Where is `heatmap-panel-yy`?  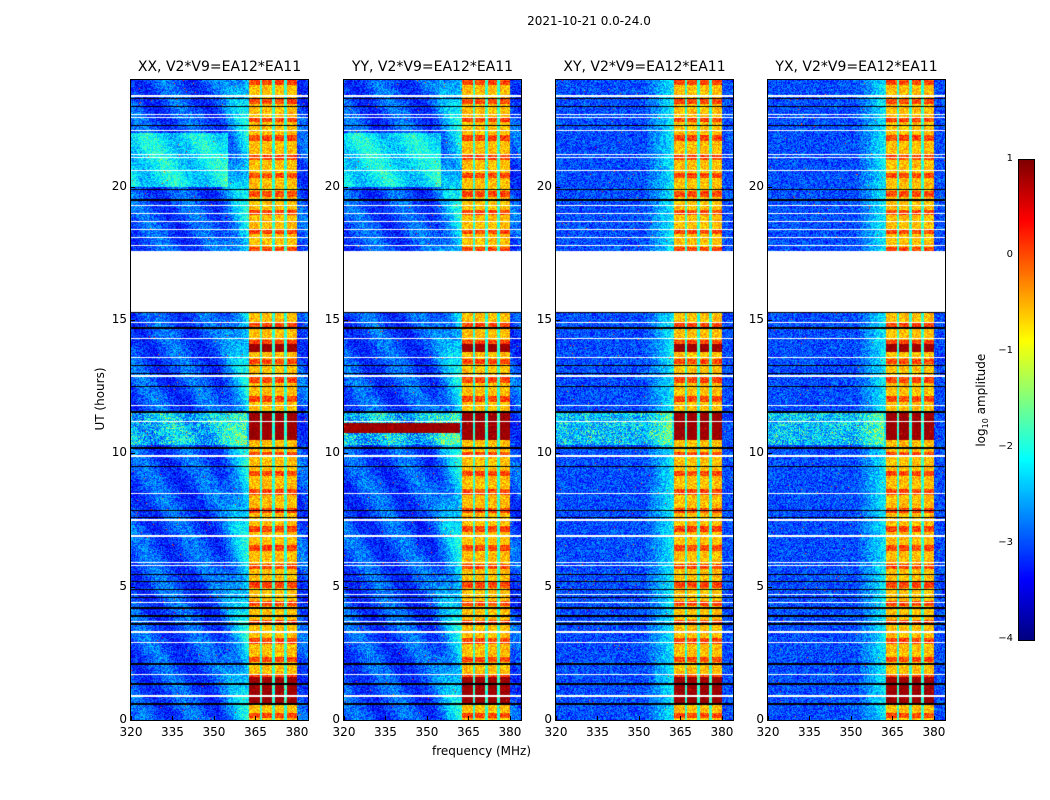
heatmap-panel-yy is located at coordinates (432, 400).